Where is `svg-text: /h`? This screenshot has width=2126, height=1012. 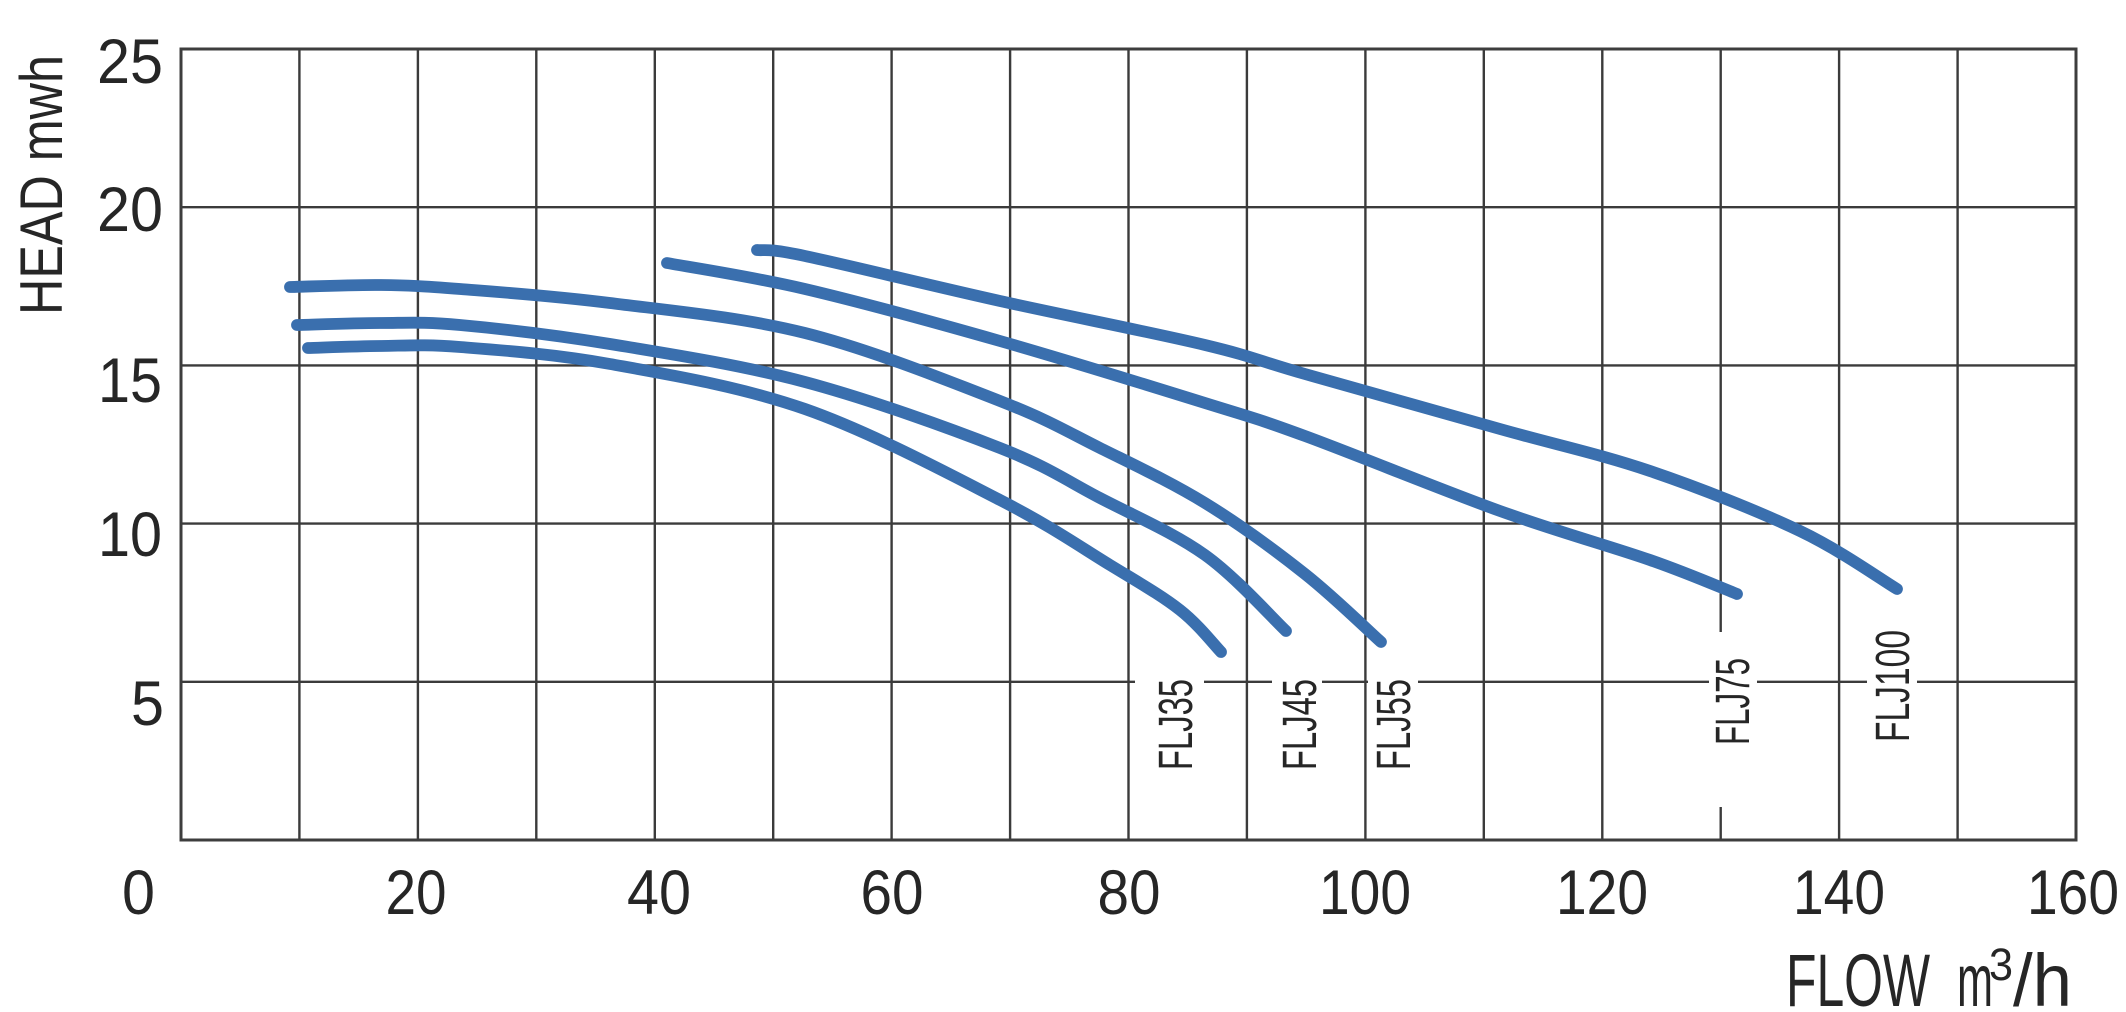 svg-text: /h is located at coordinates (2042, 975).